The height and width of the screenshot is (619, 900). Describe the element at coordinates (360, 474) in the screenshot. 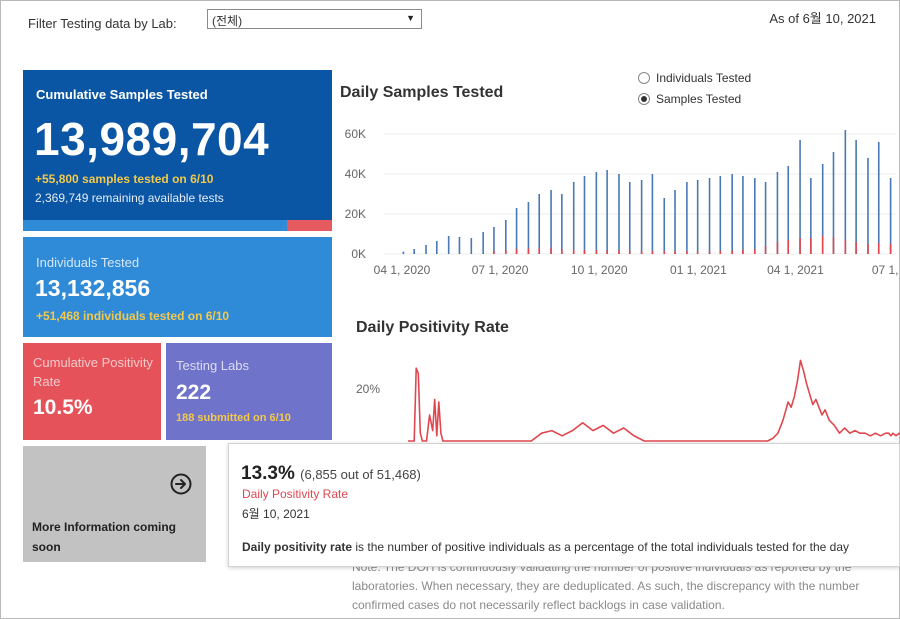

I see `tooltip-detail: (6,855 out of 51,468)` at that location.